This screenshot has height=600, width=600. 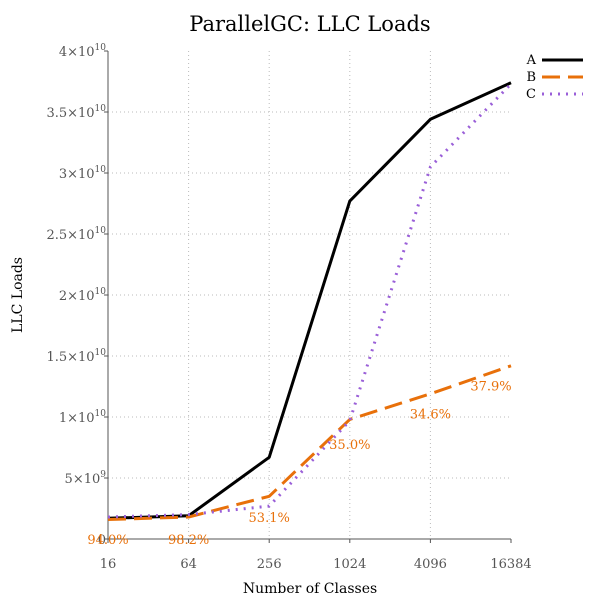 I want to click on y-tick-label: 1×10¹⁰, so click(x=82, y=417).